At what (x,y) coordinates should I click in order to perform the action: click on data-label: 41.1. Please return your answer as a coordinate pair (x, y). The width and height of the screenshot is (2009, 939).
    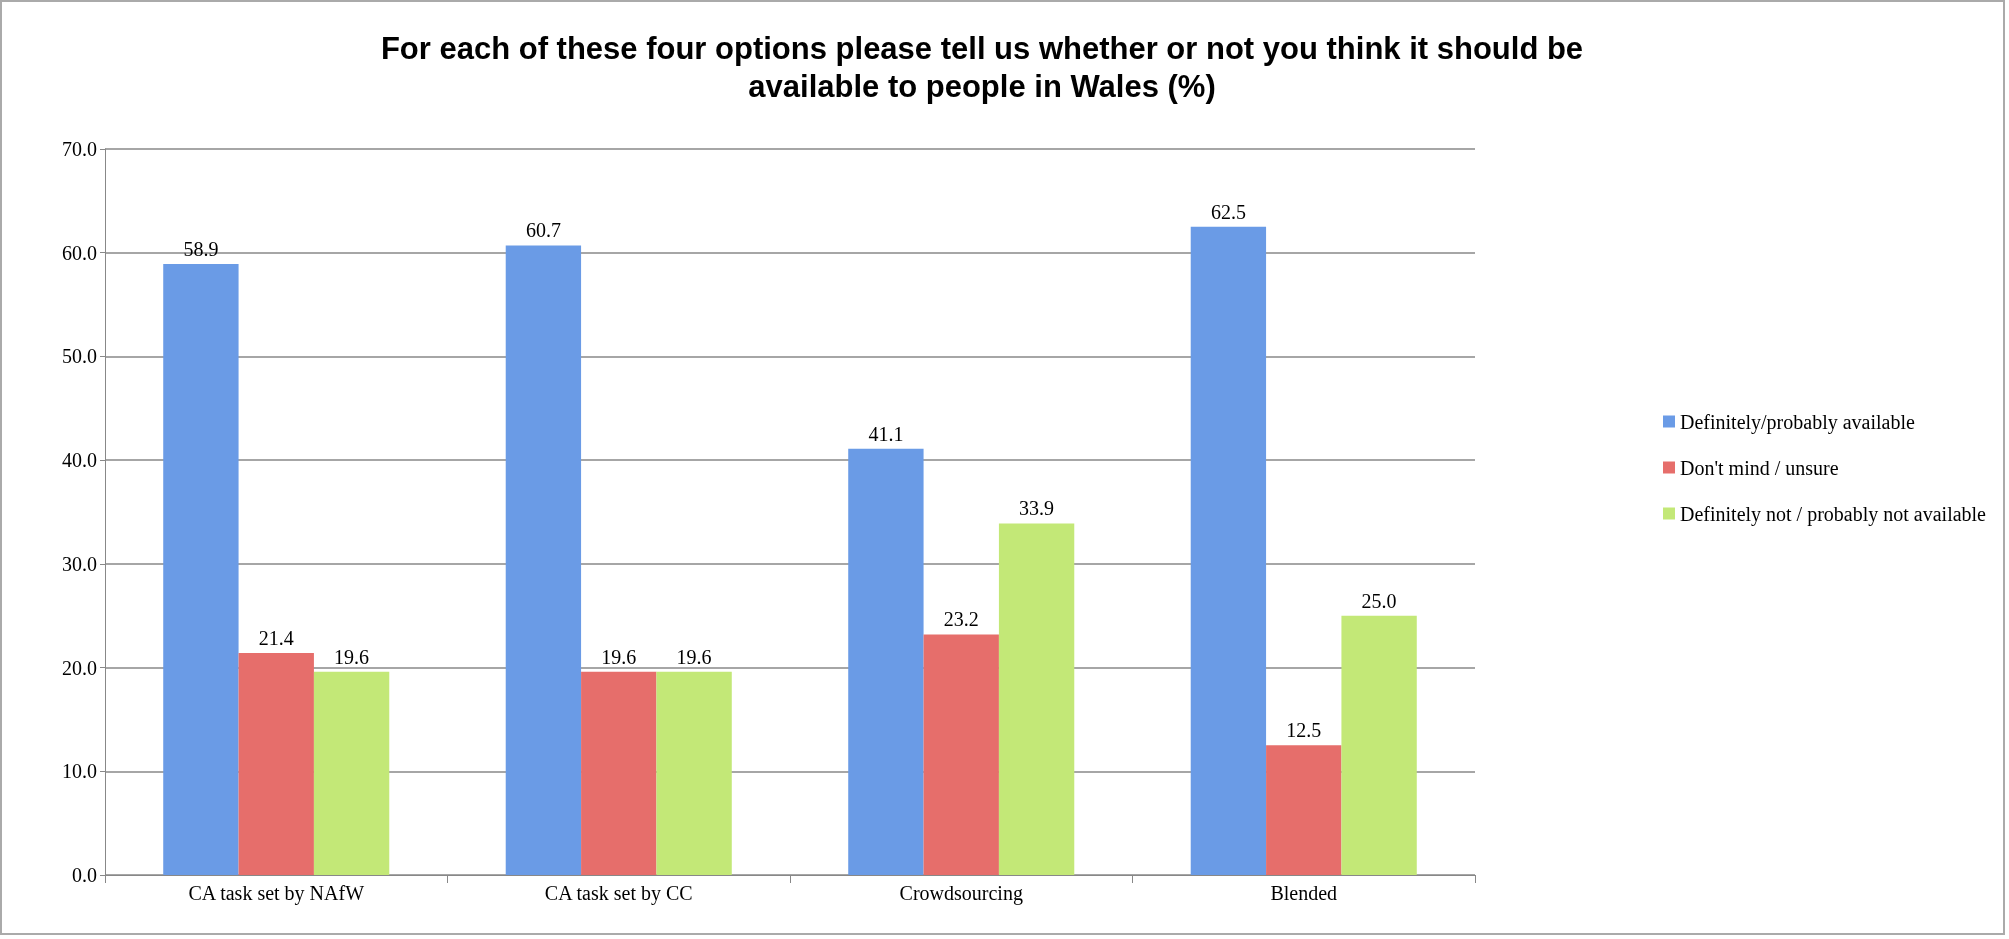
    Looking at the image, I should click on (886, 433).